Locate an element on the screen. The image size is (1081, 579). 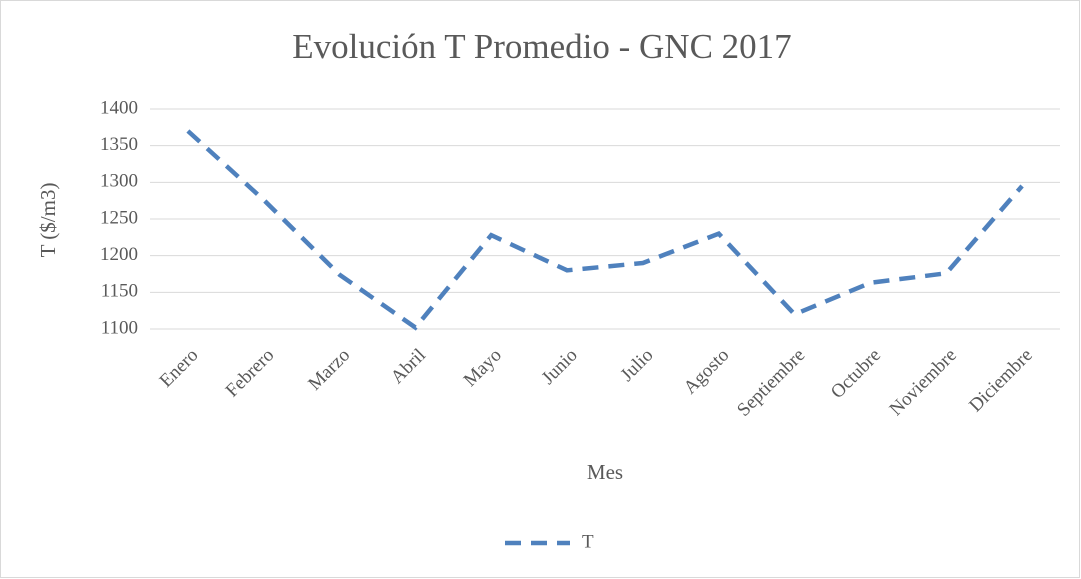
y-tick-label: 1250 is located at coordinates (119, 217).